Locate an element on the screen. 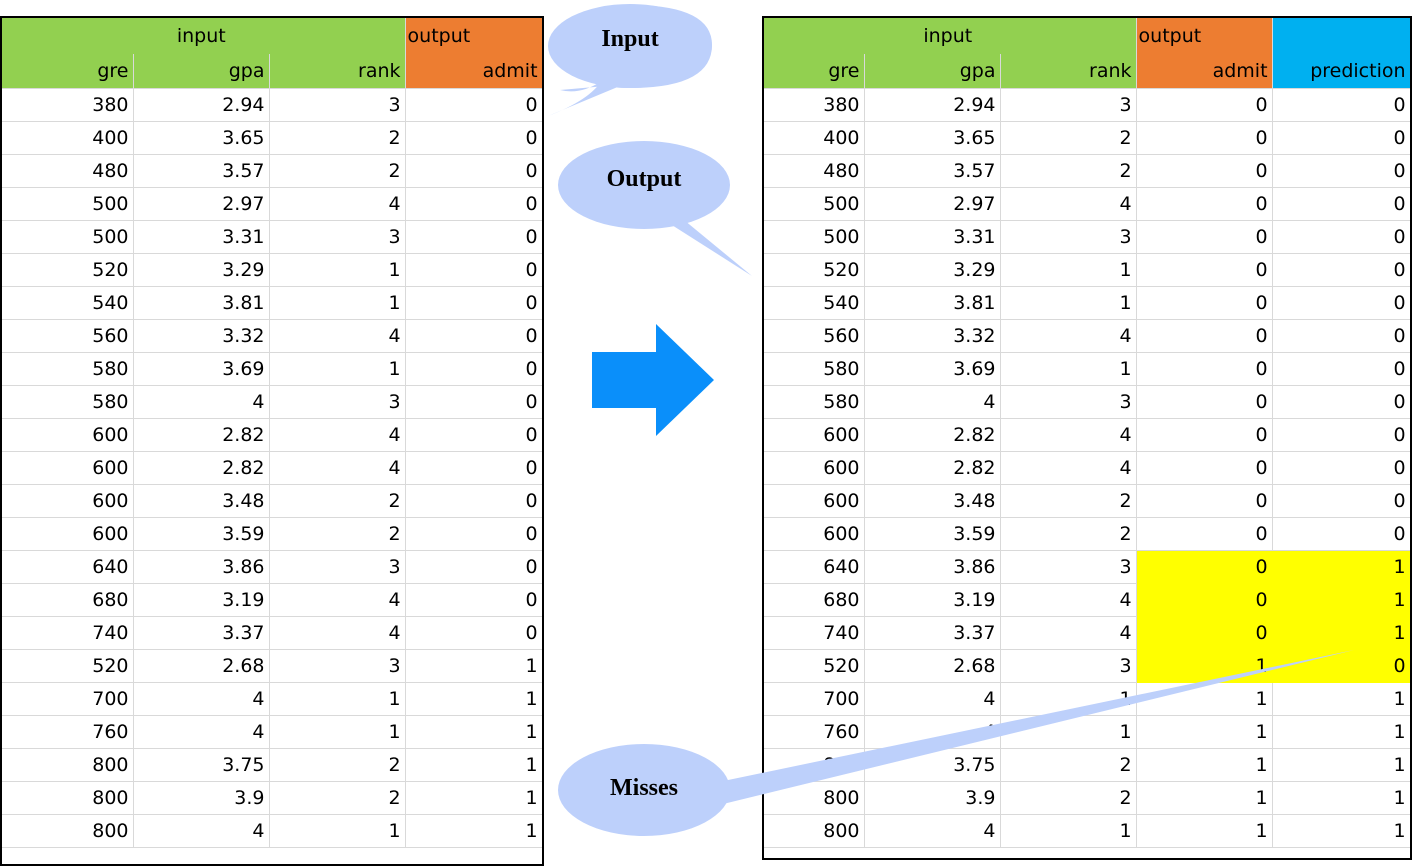 This screenshot has height=866, width=1414. table-cell-gpa: 3.65 is located at coordinates (932, 138).